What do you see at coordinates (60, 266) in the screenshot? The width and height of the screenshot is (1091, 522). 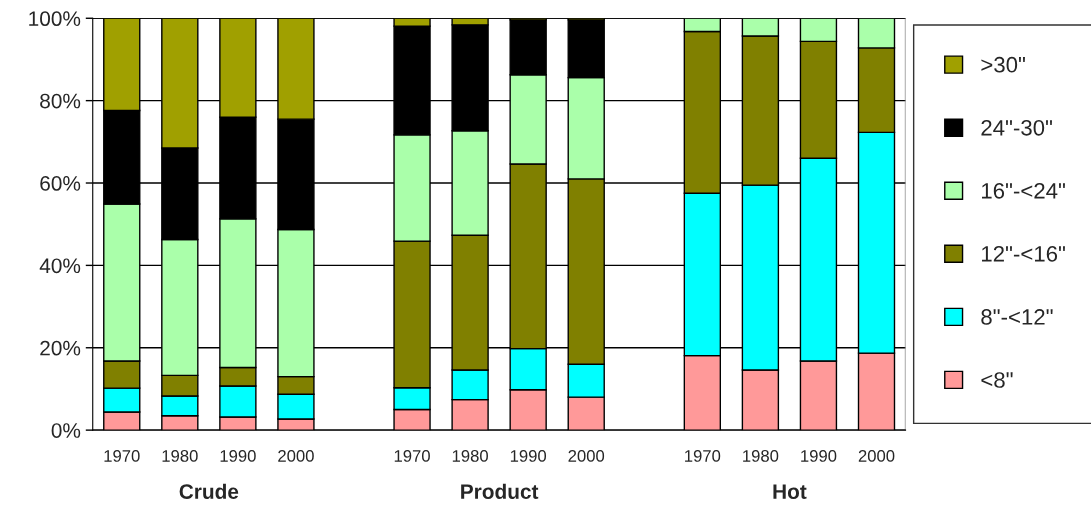 I see `y-tick-label: 40%` at bounding box center [60, 266].